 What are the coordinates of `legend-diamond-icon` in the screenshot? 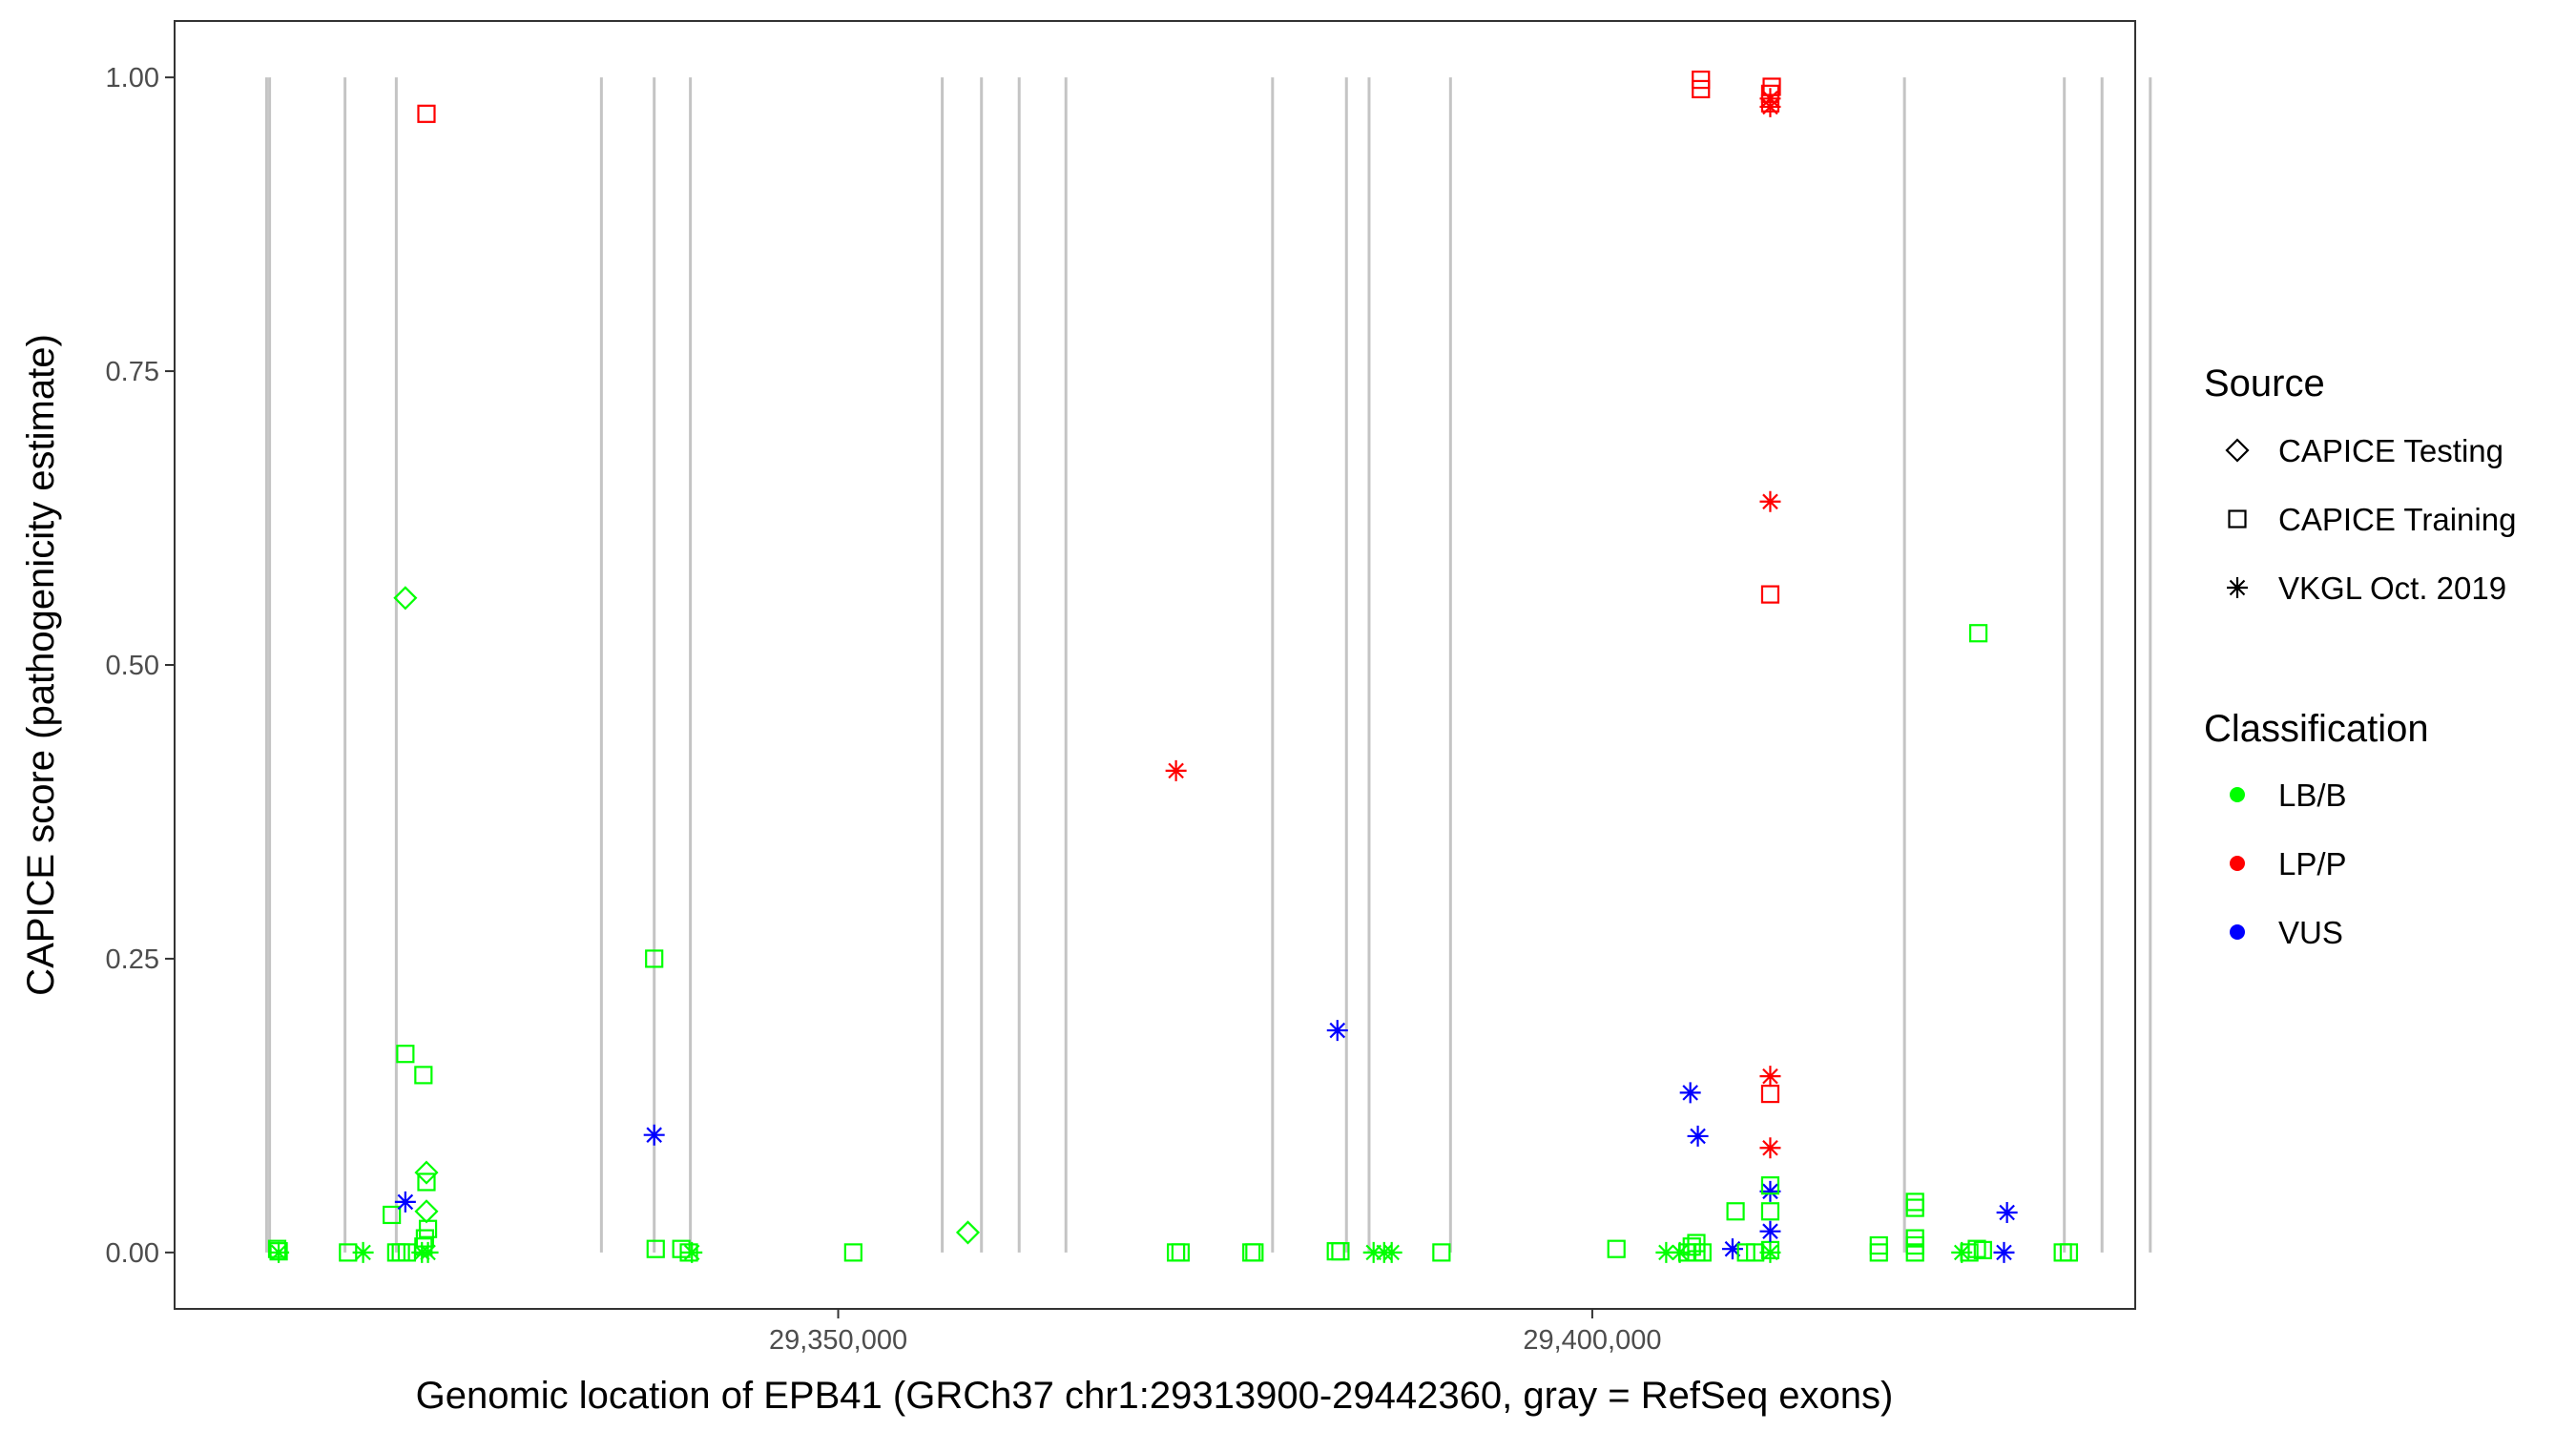 It's located at (2237, 450).